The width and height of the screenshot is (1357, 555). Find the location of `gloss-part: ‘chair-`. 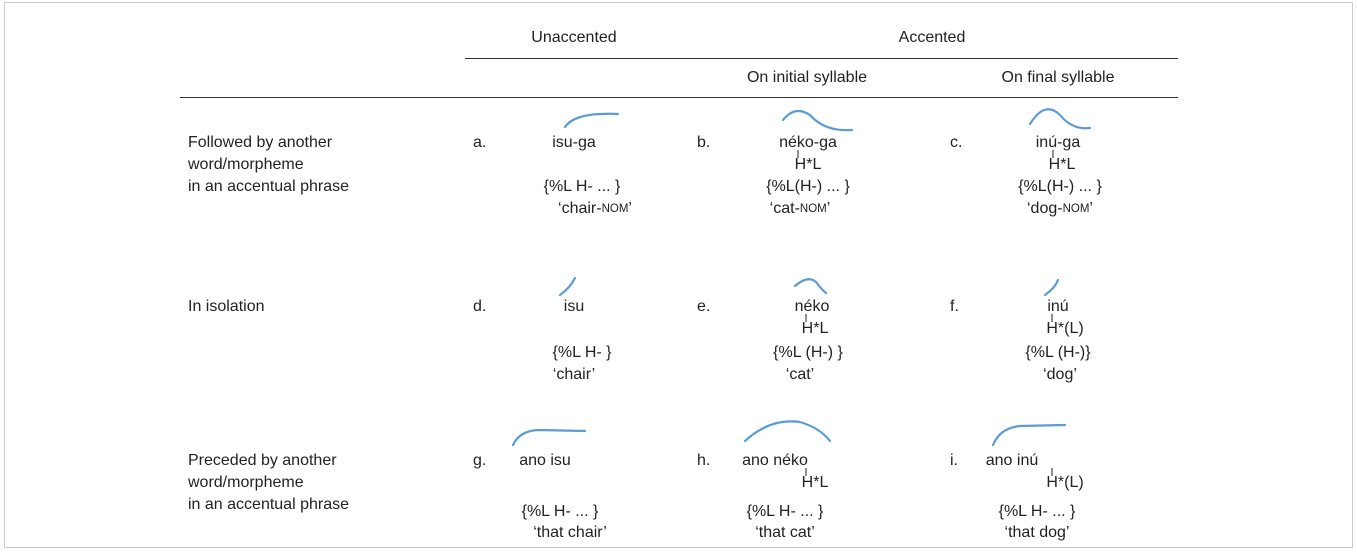

gloss-part: ‘chair- is located at coordinates (580, 208).